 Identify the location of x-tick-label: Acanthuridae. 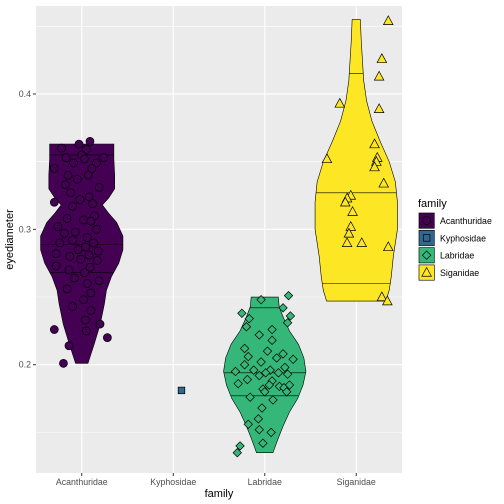
(82, 482).